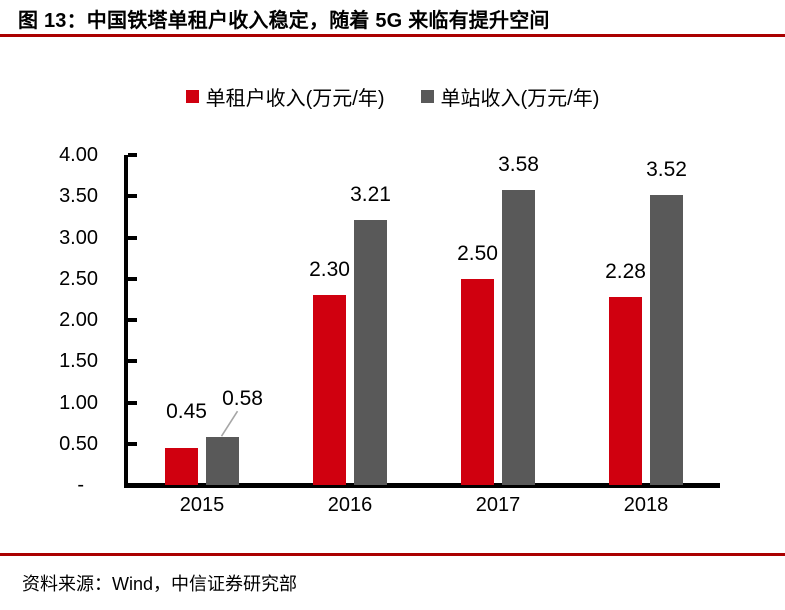 The width and height of the screenshot is (785, 610). Describe the element at coordinates (160, 584) in the screenshot. I see `source-note: 资料来源：Wind，中信证券研究部` at that location.